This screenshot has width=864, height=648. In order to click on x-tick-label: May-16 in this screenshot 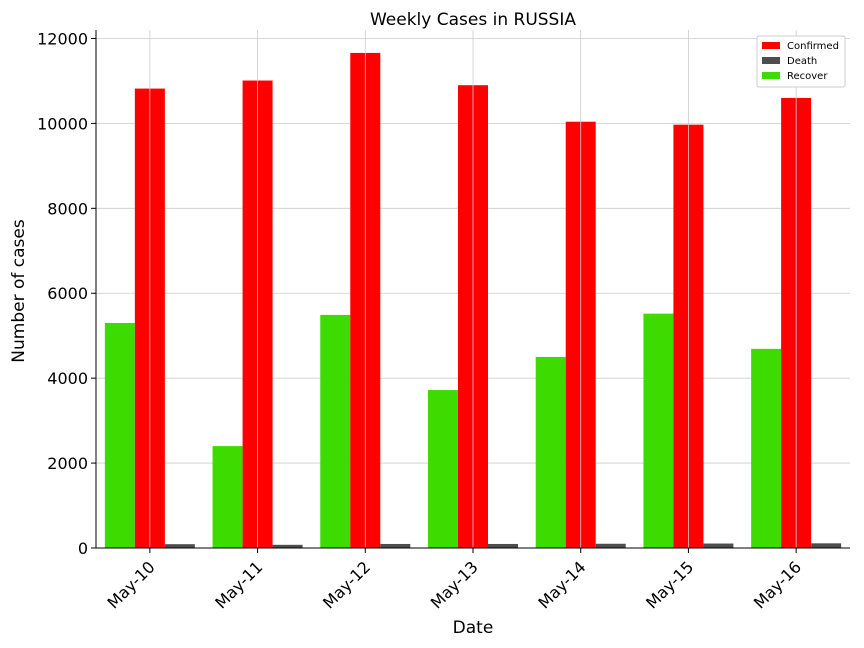, I will do `click(777, 584)`.